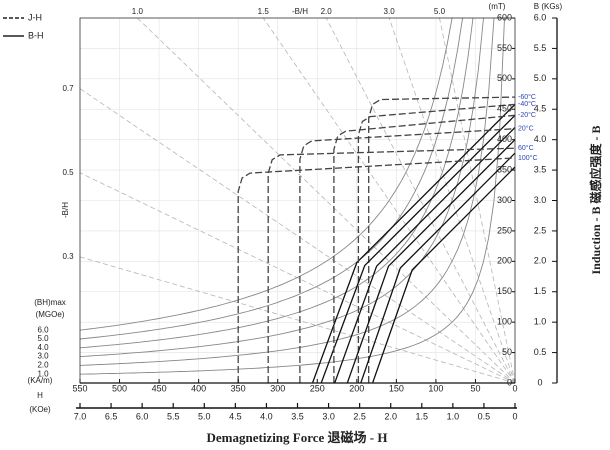  Describe the element at coordinates (40, 380) in the screenshot. I see `x-unit: (KA/m)` at that location.